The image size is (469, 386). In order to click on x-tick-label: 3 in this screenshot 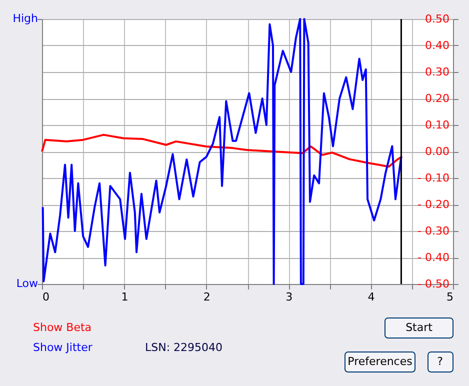, I will do `click(289, 297)`.